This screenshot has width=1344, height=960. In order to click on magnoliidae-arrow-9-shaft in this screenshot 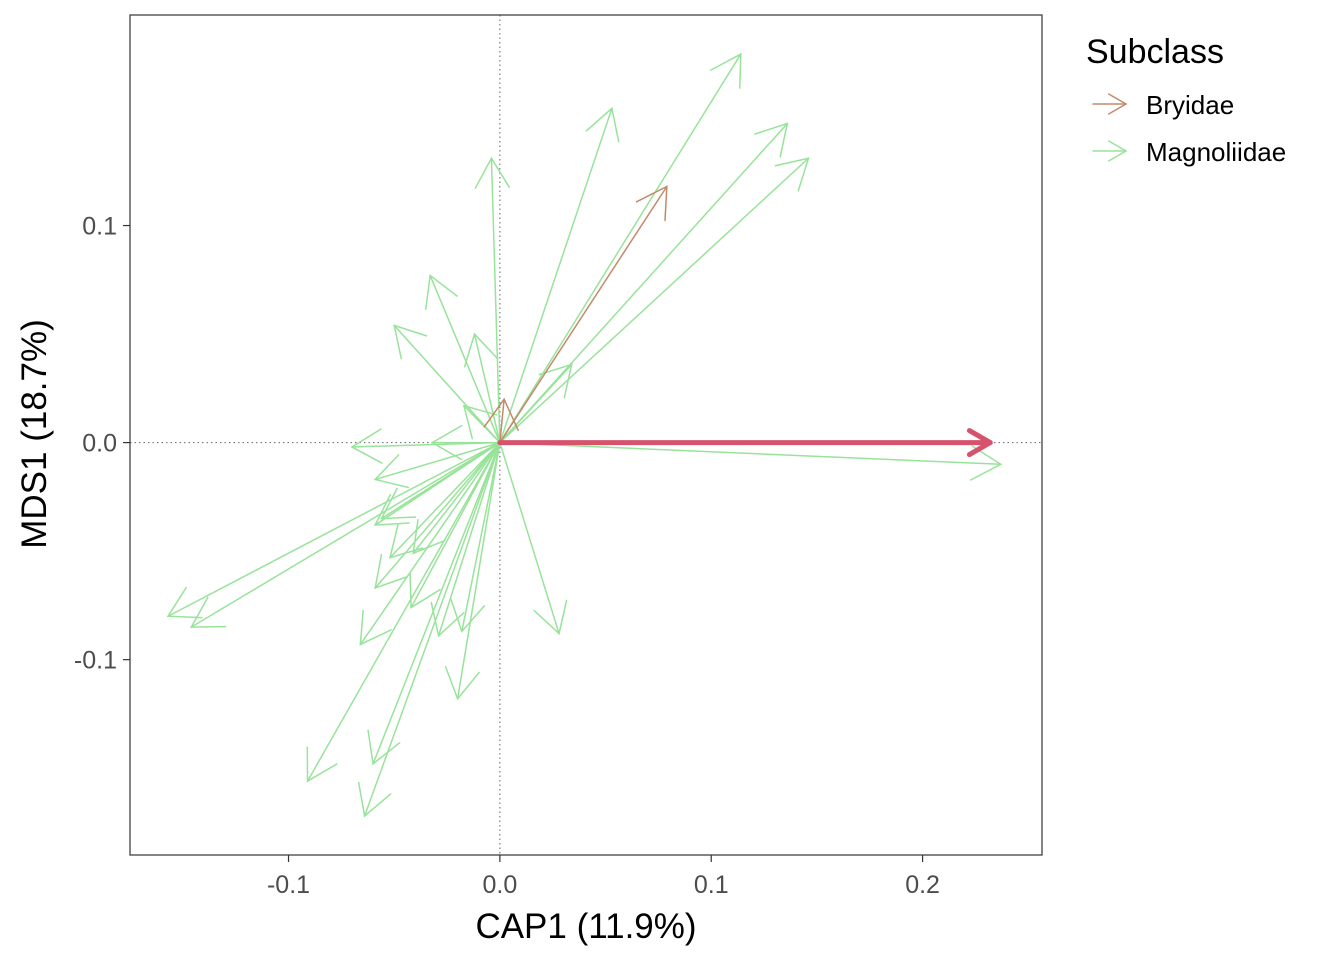, I will do `click(482, 424)`.